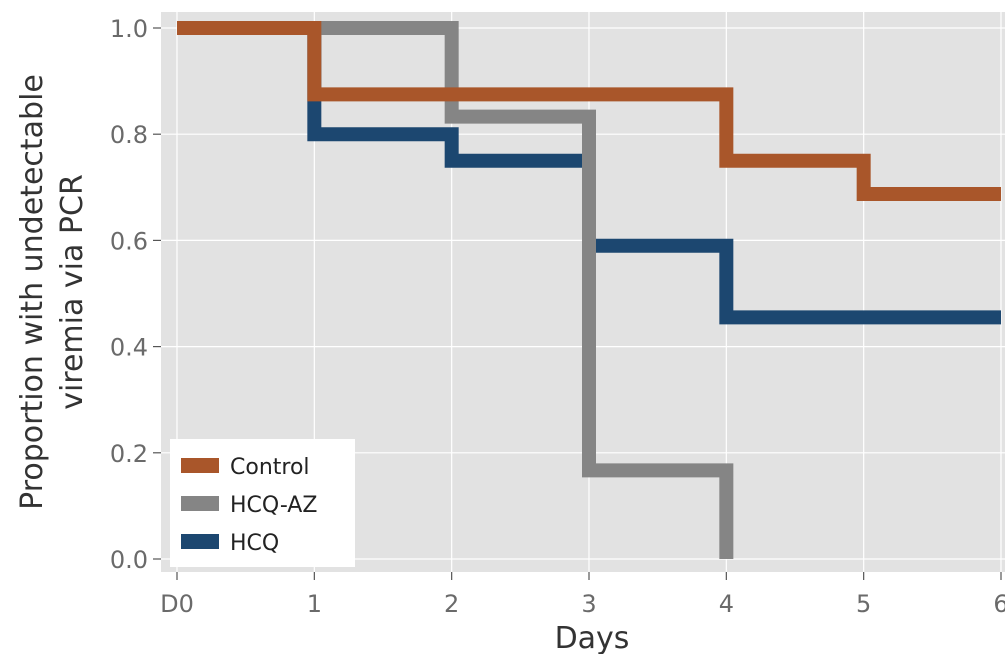  Describe the element at coordinates (588, 604) in the screenshot. I see `x-tick-label: 3` at that location.